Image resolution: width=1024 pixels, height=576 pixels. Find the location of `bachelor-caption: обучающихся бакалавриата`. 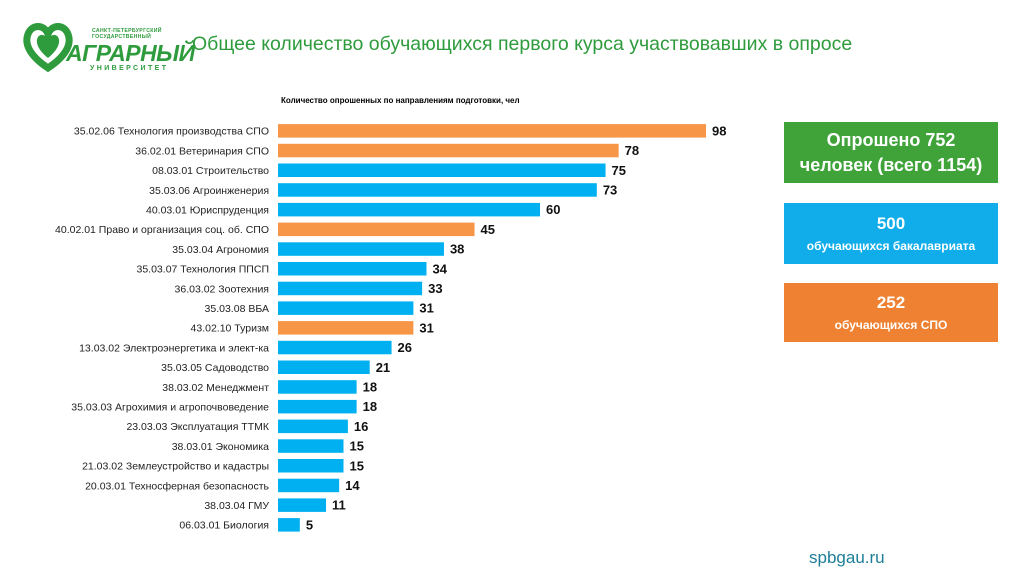

bachelor-caption: обучающихся бакалавриата is located at coordinates (891, 245).